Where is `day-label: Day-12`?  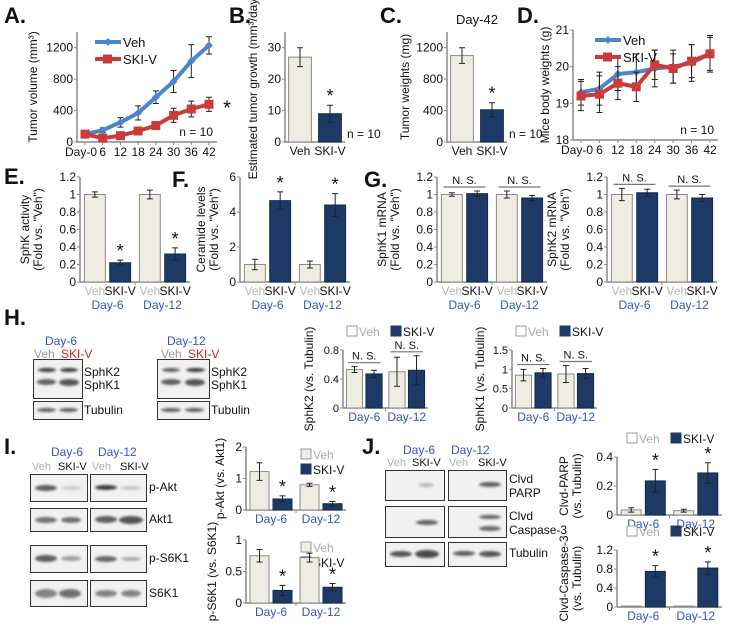 day-label: Day-12 is located at coordinates (186, 341).